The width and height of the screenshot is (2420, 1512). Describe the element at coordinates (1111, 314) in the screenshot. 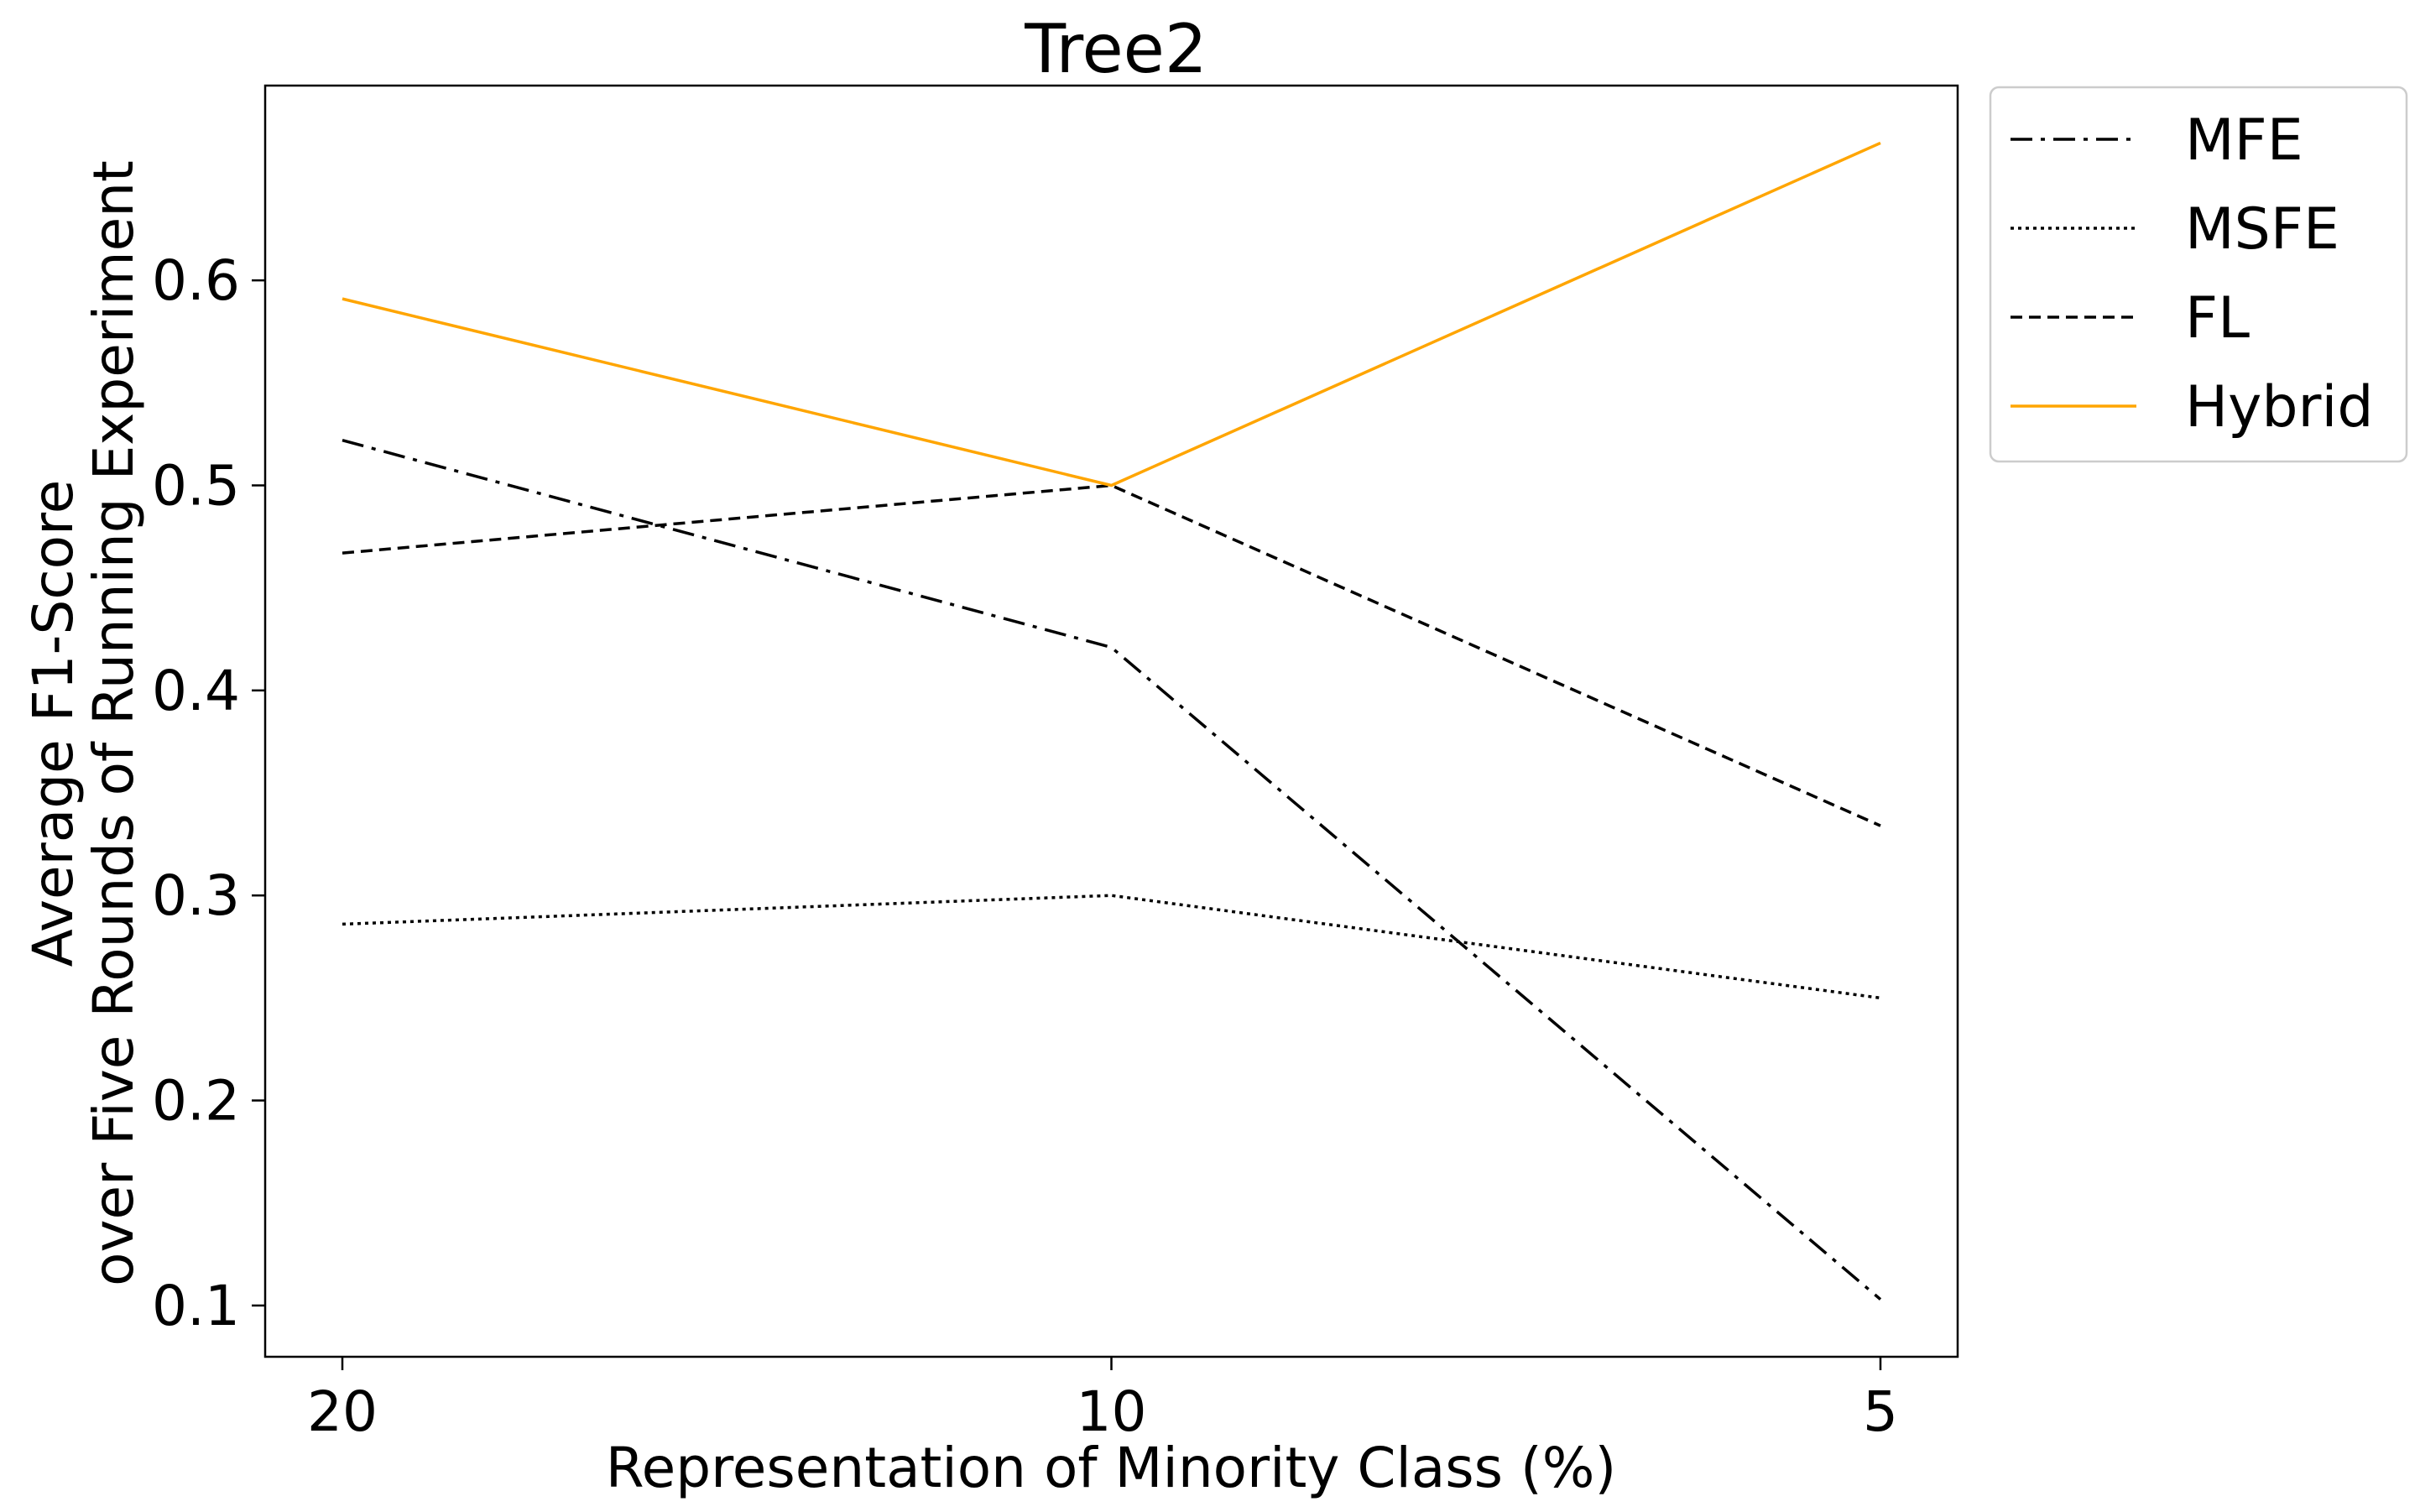

I see `series-line-hybrid` at that location.